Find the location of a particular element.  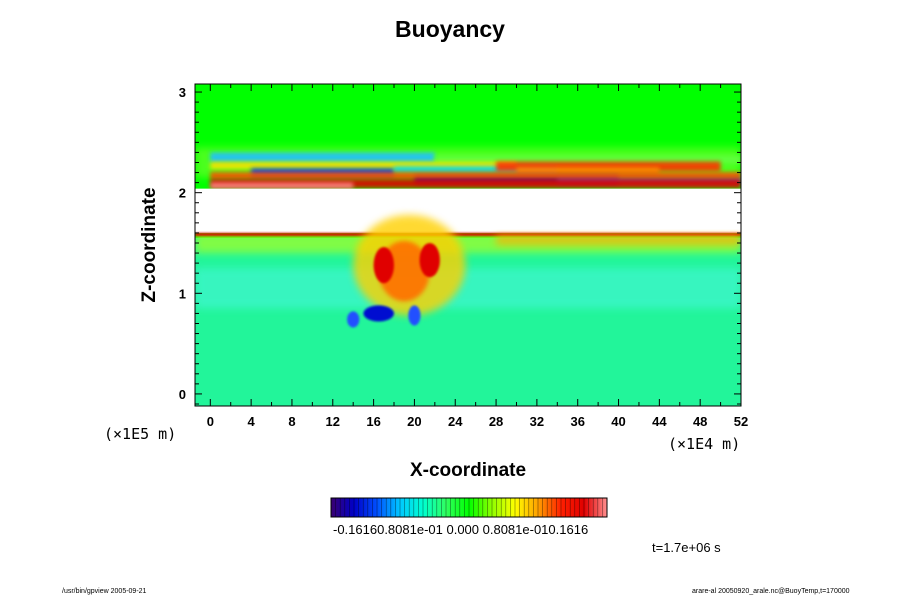

x-tick-label: 44 is located at coordinates (659, 421).